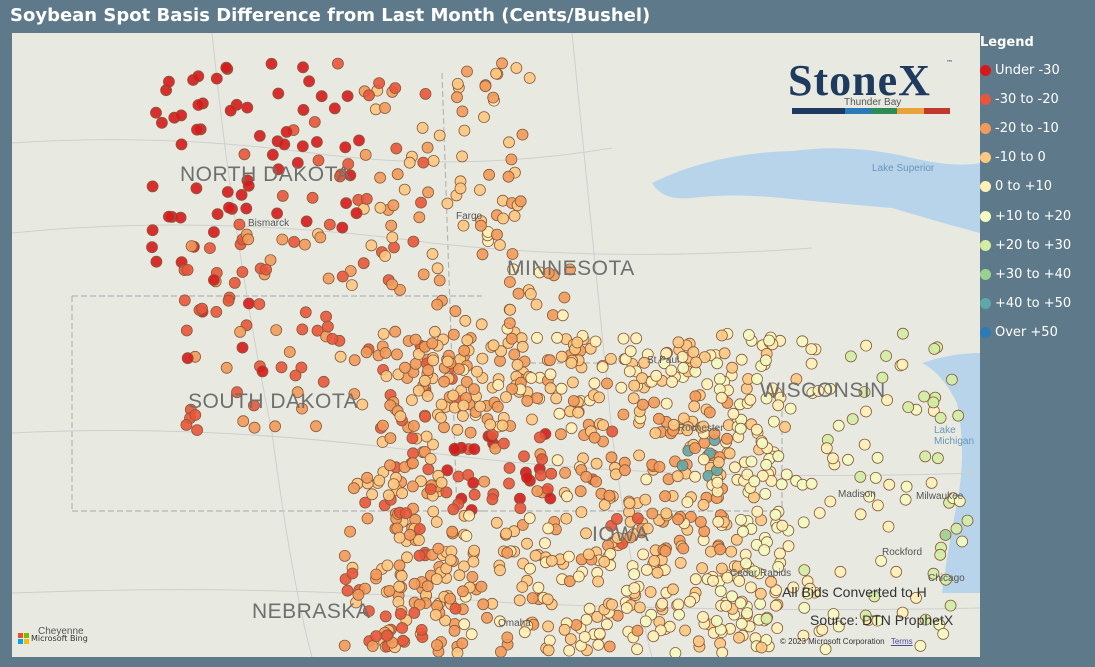 Image resolution: width=1095 pixels, height=667 pixels. Describe the element at coordinates (1037, 70) in the screenshot. I see `legend-item: Under -30` at that location.